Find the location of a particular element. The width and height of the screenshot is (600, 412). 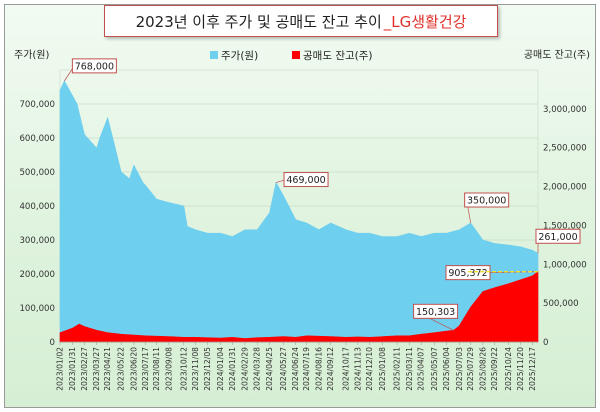

y-right-tick-1: 500,000 is located at coordinates (561, 304).